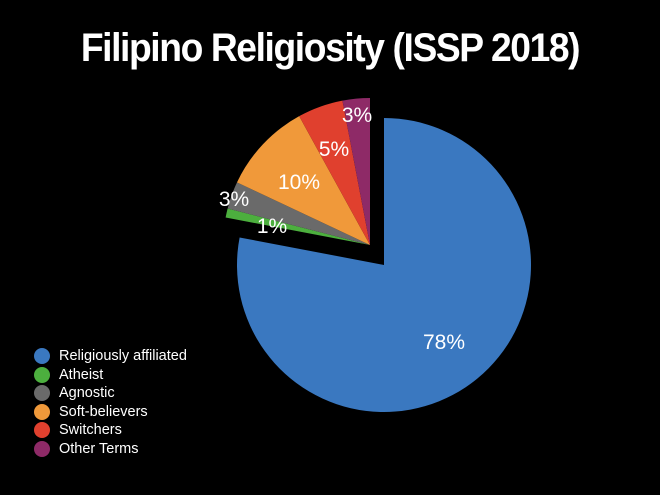 This screenshot has width=660, height=495. Describe the element at coordinates (123, 356) in the screenshot. I see `legend-label: Religiously affiliated` at that location.